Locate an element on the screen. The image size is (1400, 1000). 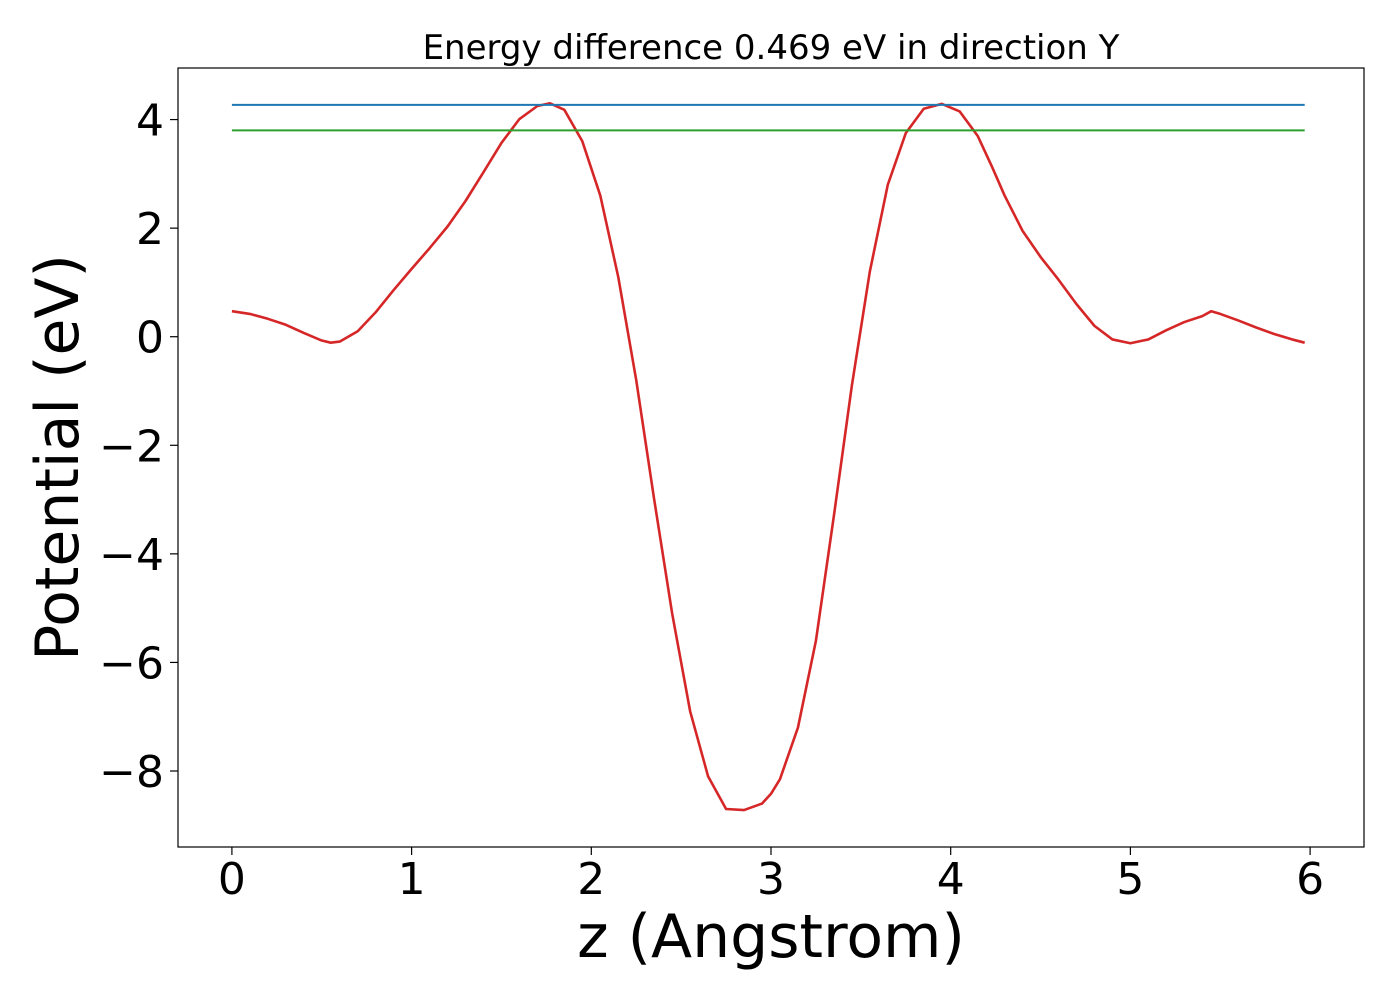
x-axis: 0 1 2 3 4 5 6 is located at coordinates (771, 876).